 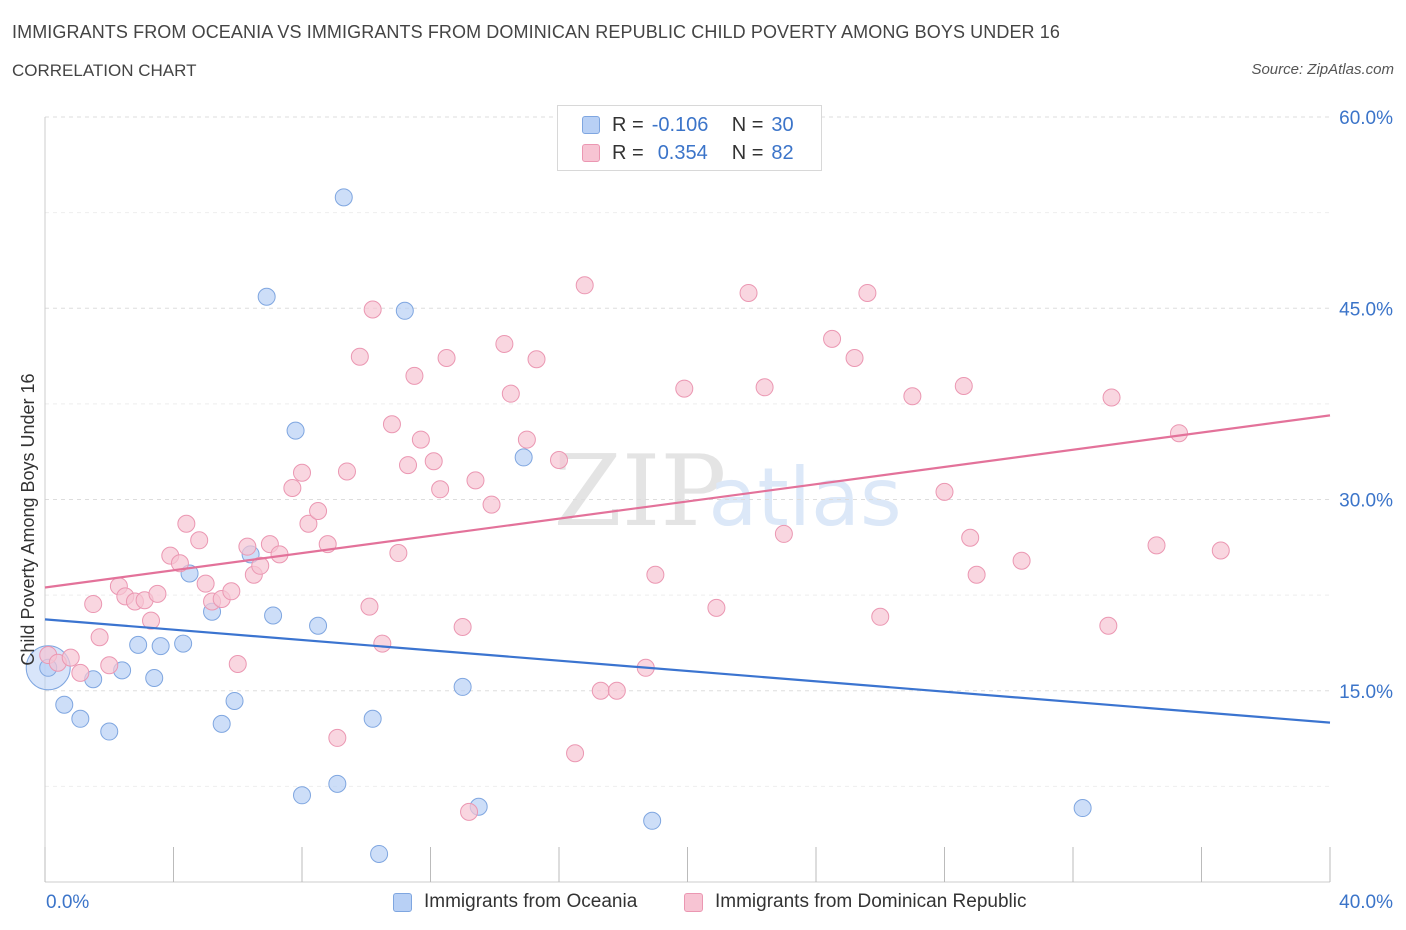 I want to click on source-label: Source: ZipAtlas.com, so click(x=1322, y=69).